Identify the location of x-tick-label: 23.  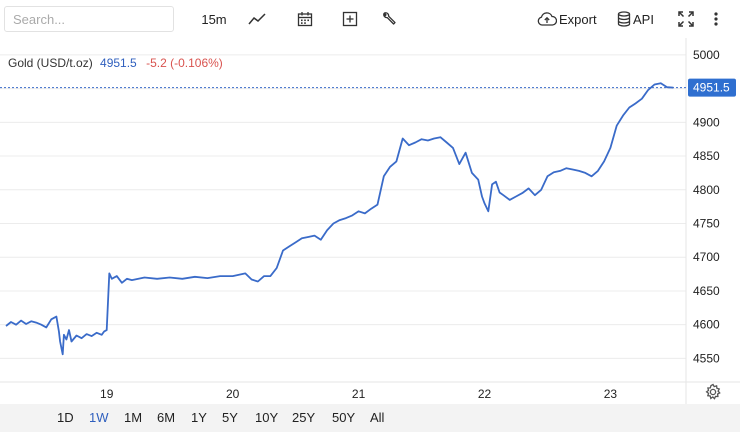
(611, 394).